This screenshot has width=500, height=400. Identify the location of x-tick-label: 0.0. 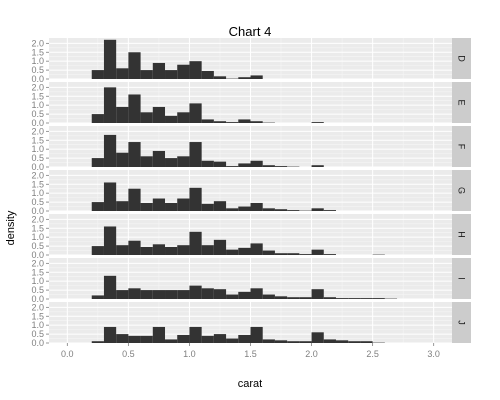
(67, 354).